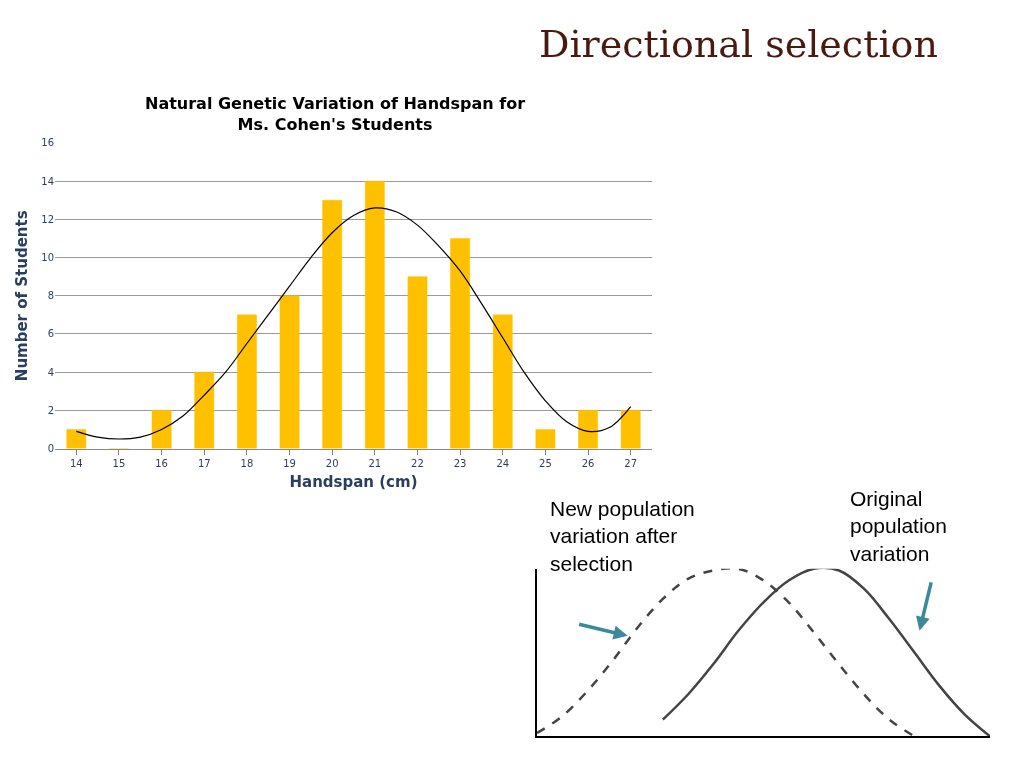 Image resolution: width=1024 pixels, height=768 pixels. I want to click on text: Directional selection, so click(738, 44).